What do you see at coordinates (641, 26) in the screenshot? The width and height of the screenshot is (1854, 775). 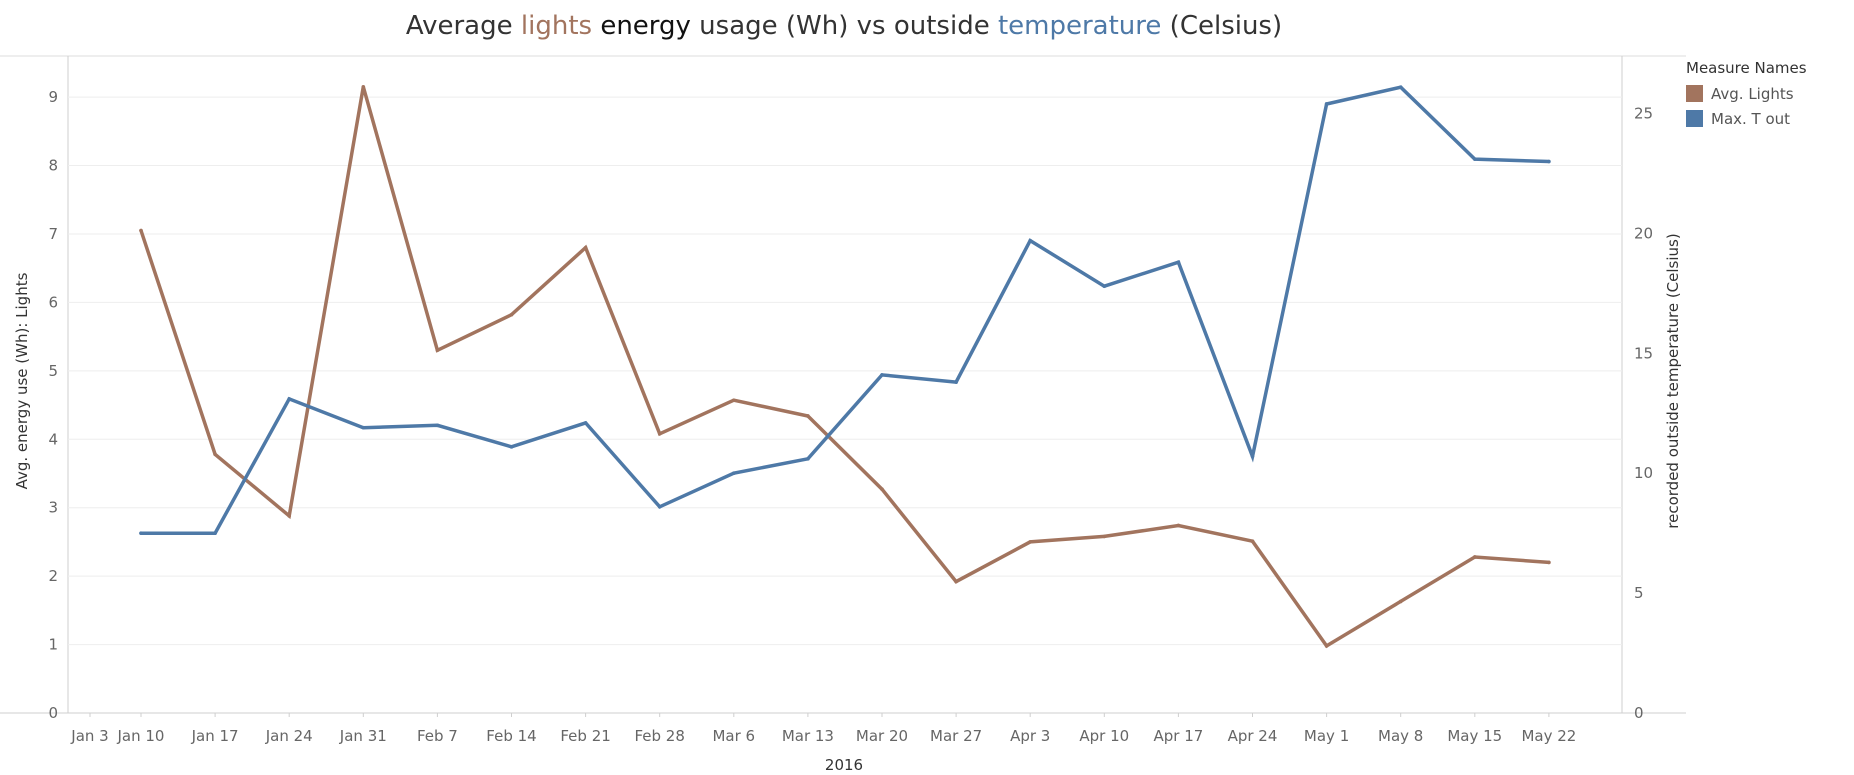 I see `title-segment: energy` at bounding box center [641, 26].